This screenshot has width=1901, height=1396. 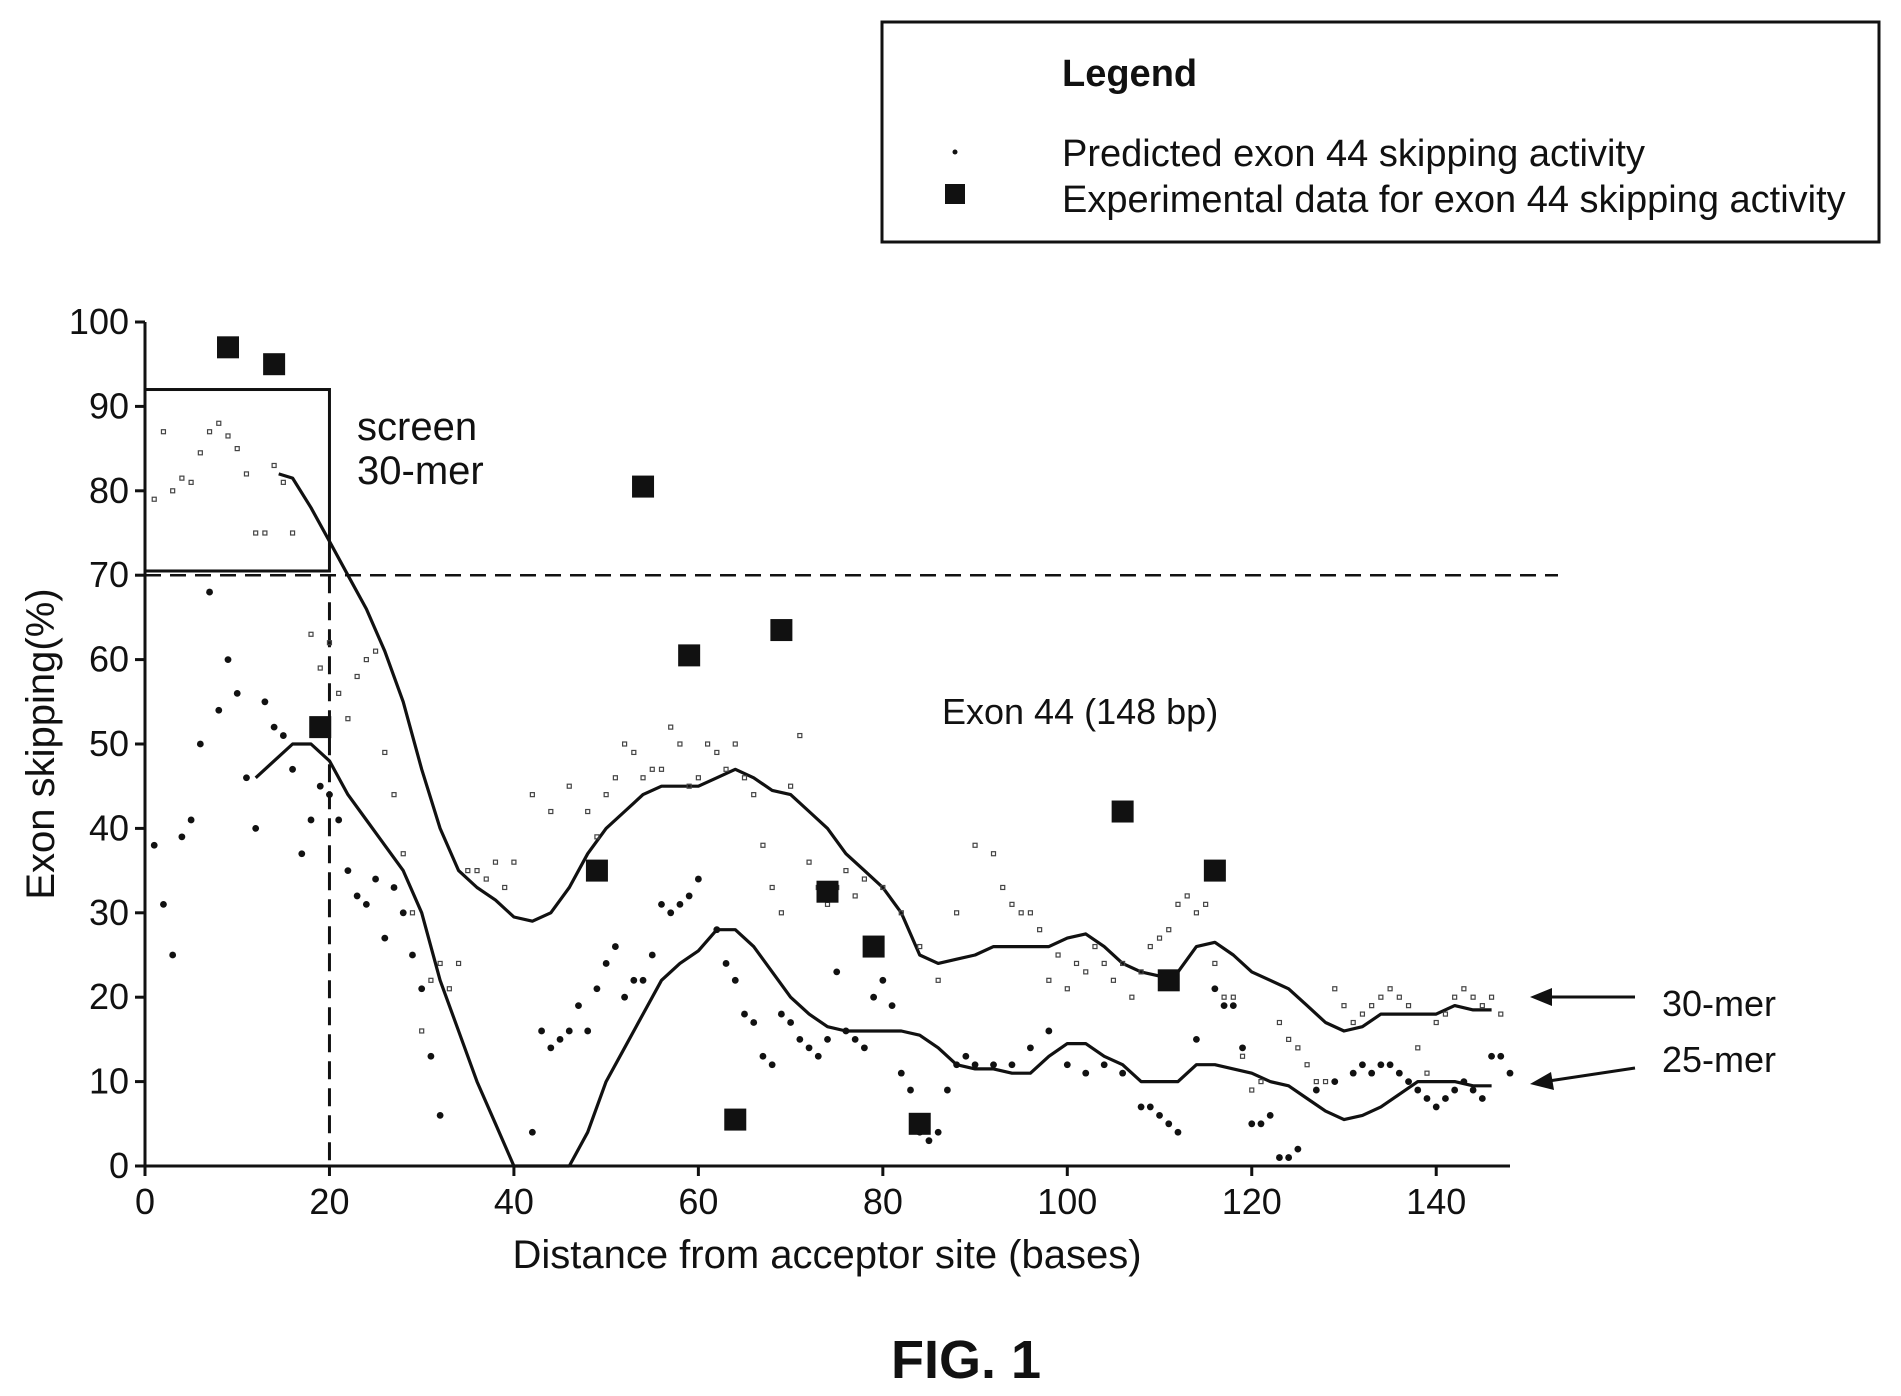 What do you see at coordinates (1582, 997) in the screenshot?
I see `arrow-30mer` at bounding box center [1582, 997].